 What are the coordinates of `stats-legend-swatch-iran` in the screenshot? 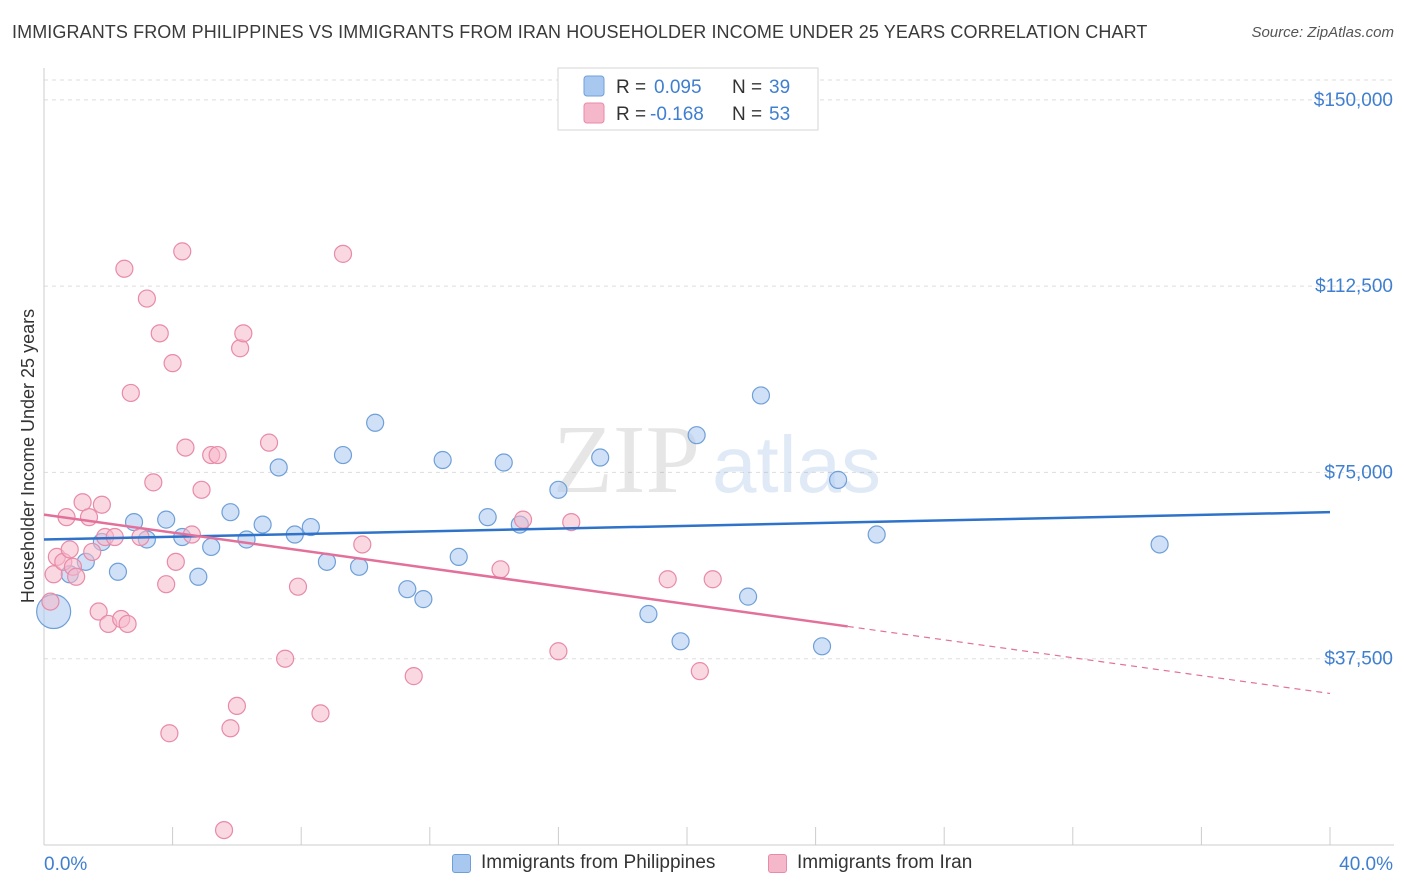 It's located at (594, 113).